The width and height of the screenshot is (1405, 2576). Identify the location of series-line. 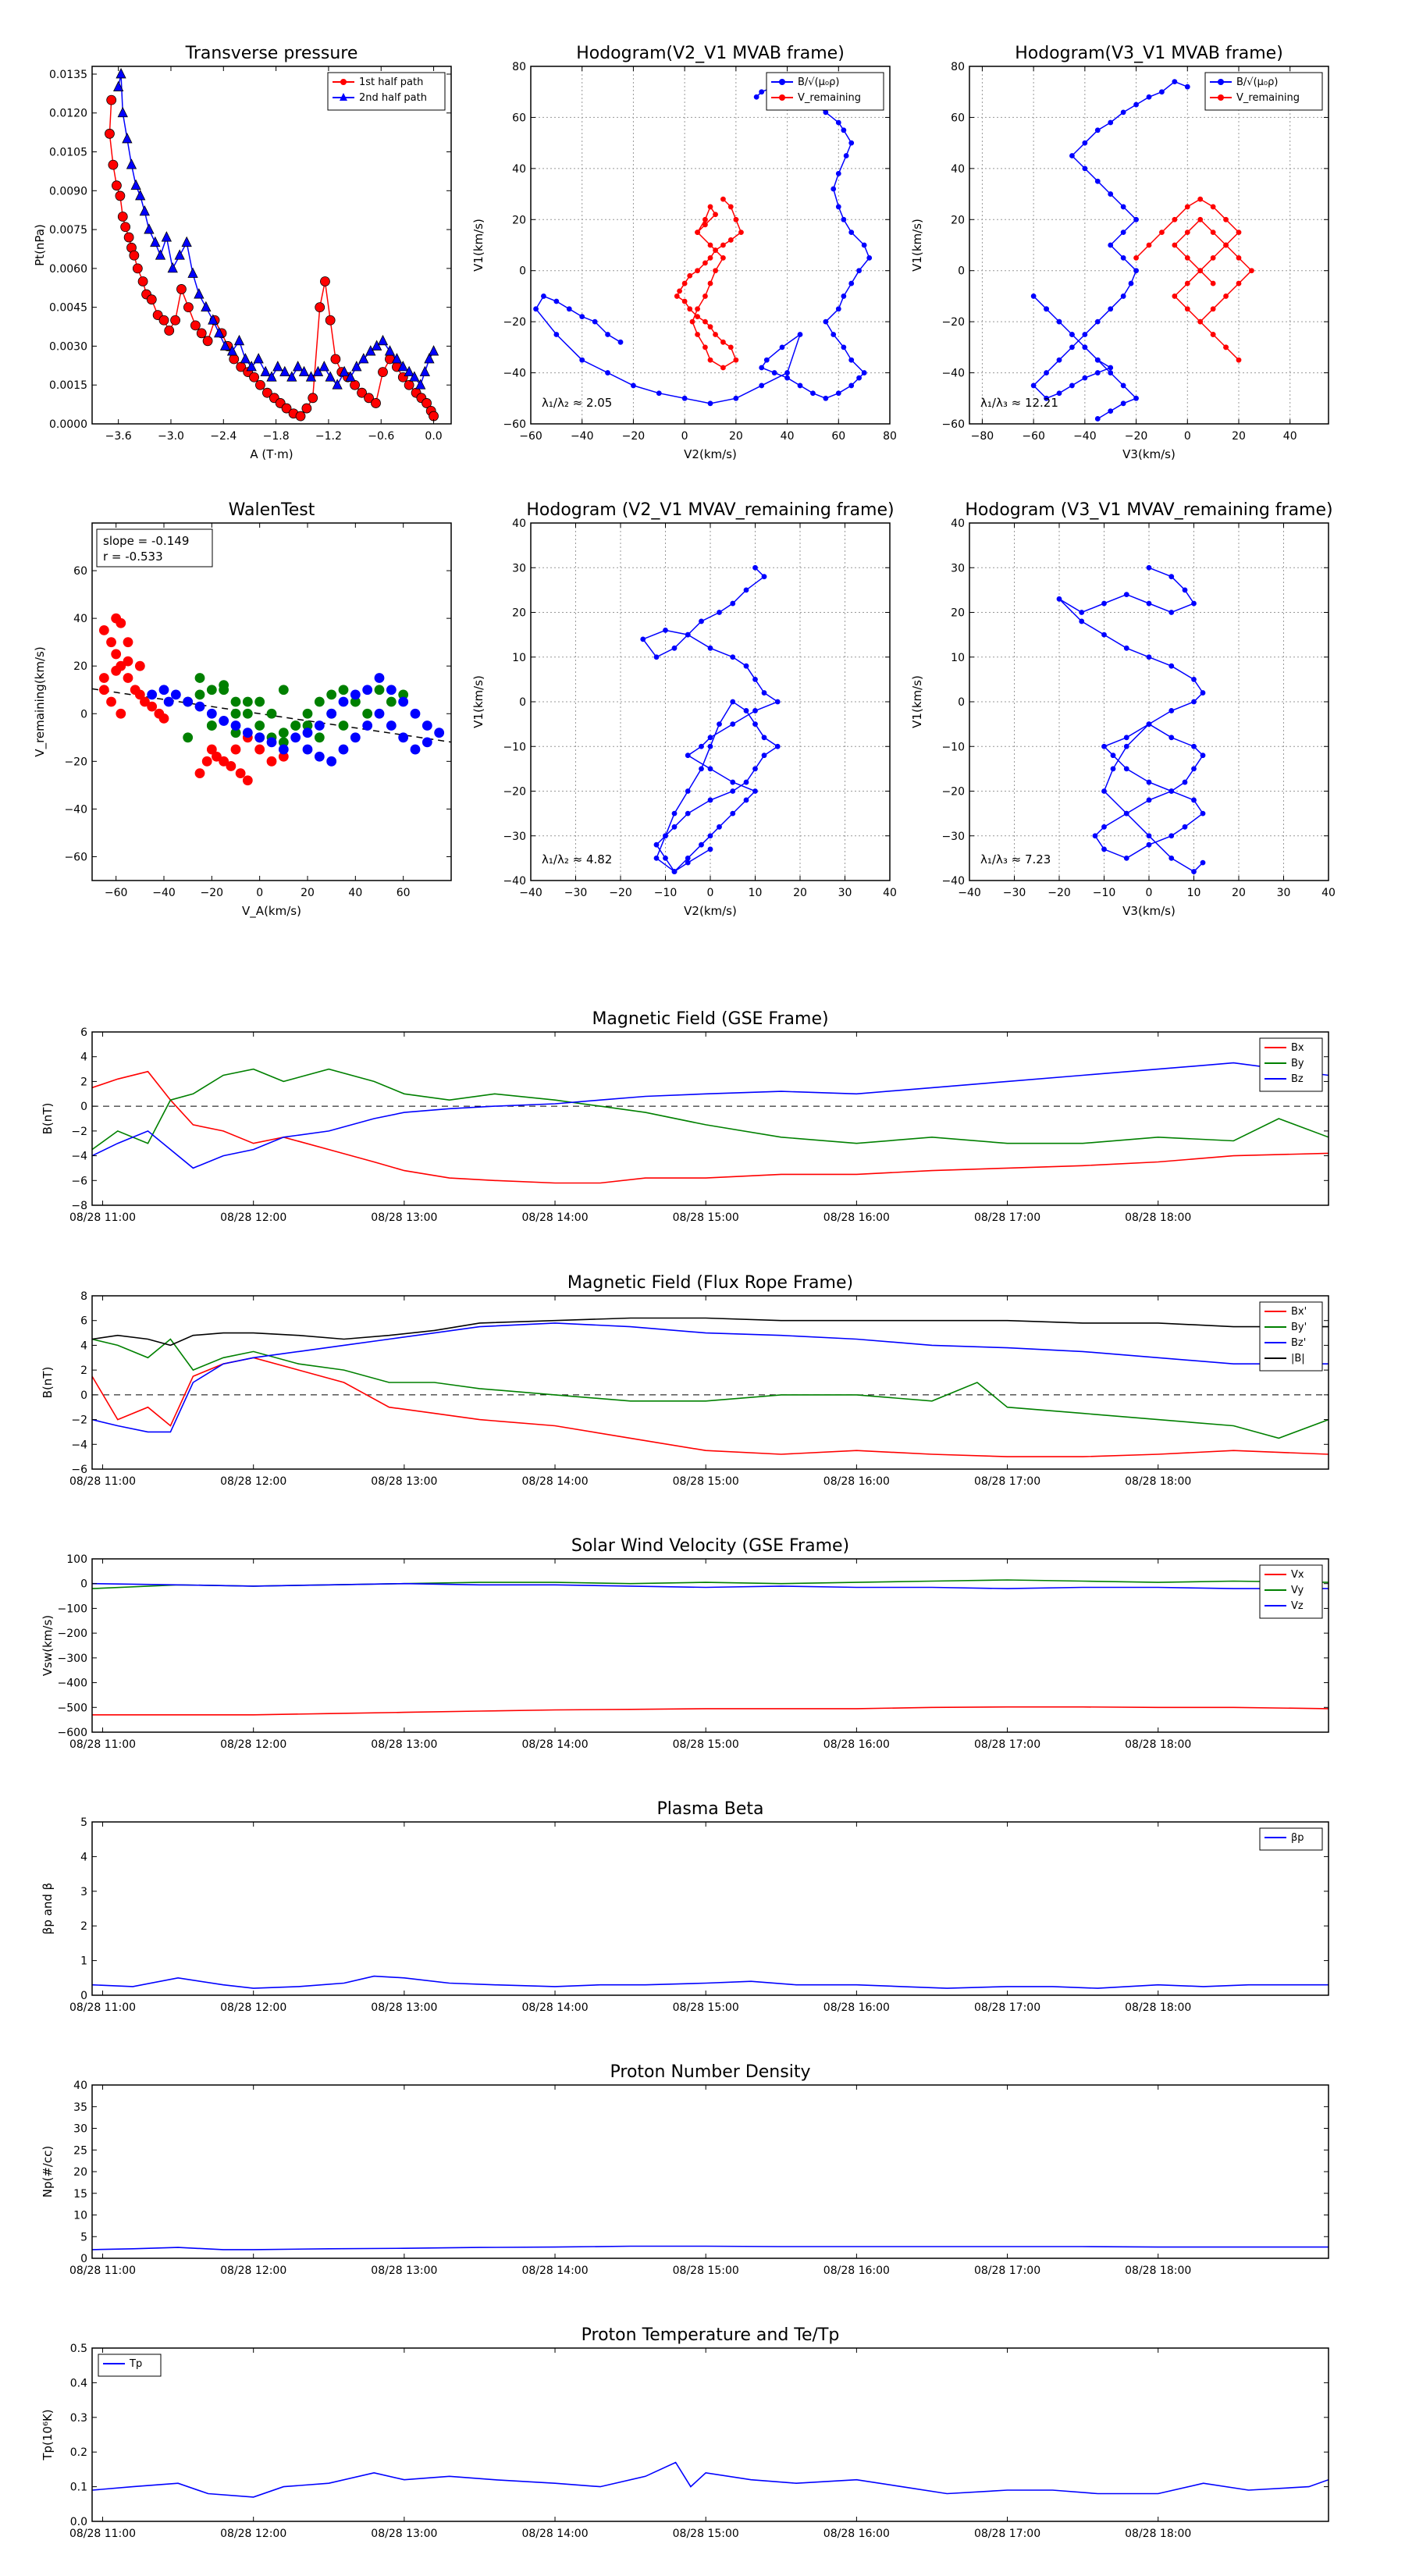
(711, 2479).